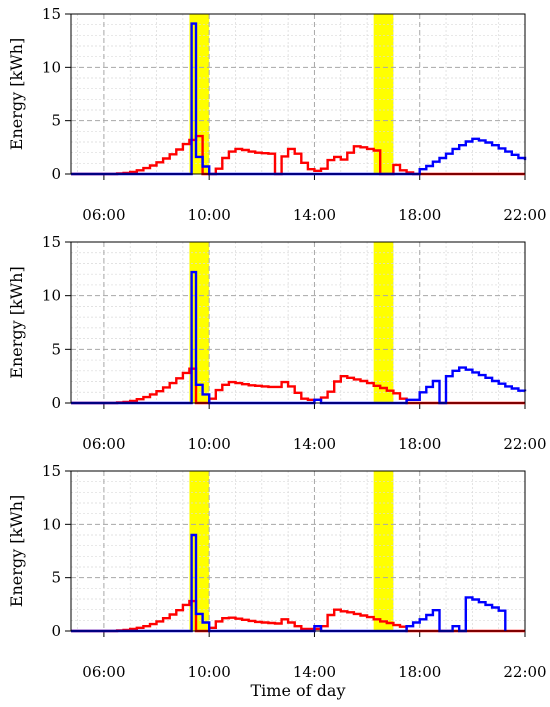 Image resolution: width=550 pixels, height=707 pixels. Describe the element at coordinates (298, 690) in the screenshot. I see `x-axis-title: Time of day` at that location.